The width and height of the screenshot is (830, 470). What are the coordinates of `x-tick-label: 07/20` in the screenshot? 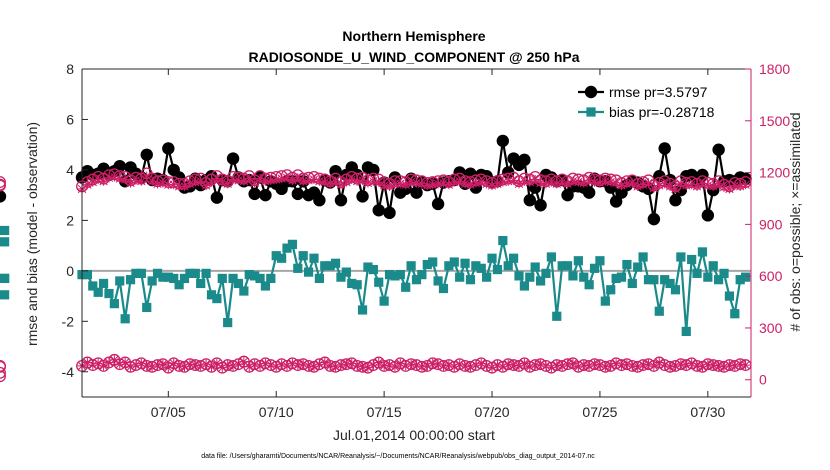 It's located at (492, 412).